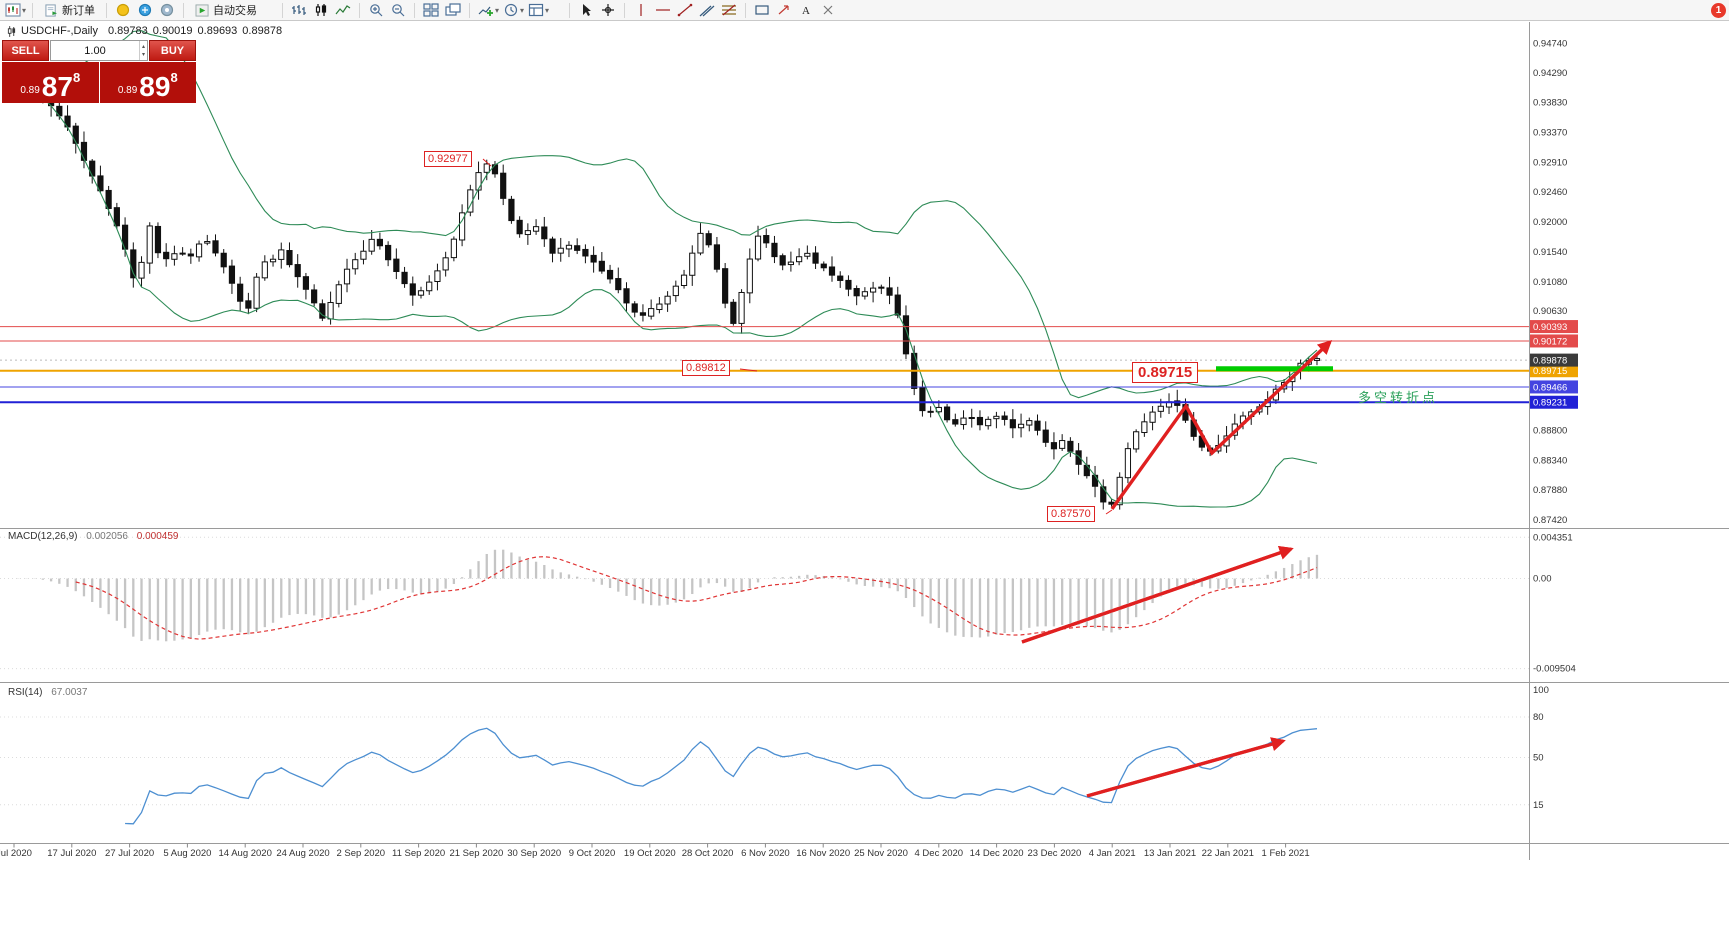 This screenshot has width=1729, height=947. What do you see at coordinates (685, 10) in the screenshot?
I see `trendline-tool-icon` at bounding box center [685, 10].